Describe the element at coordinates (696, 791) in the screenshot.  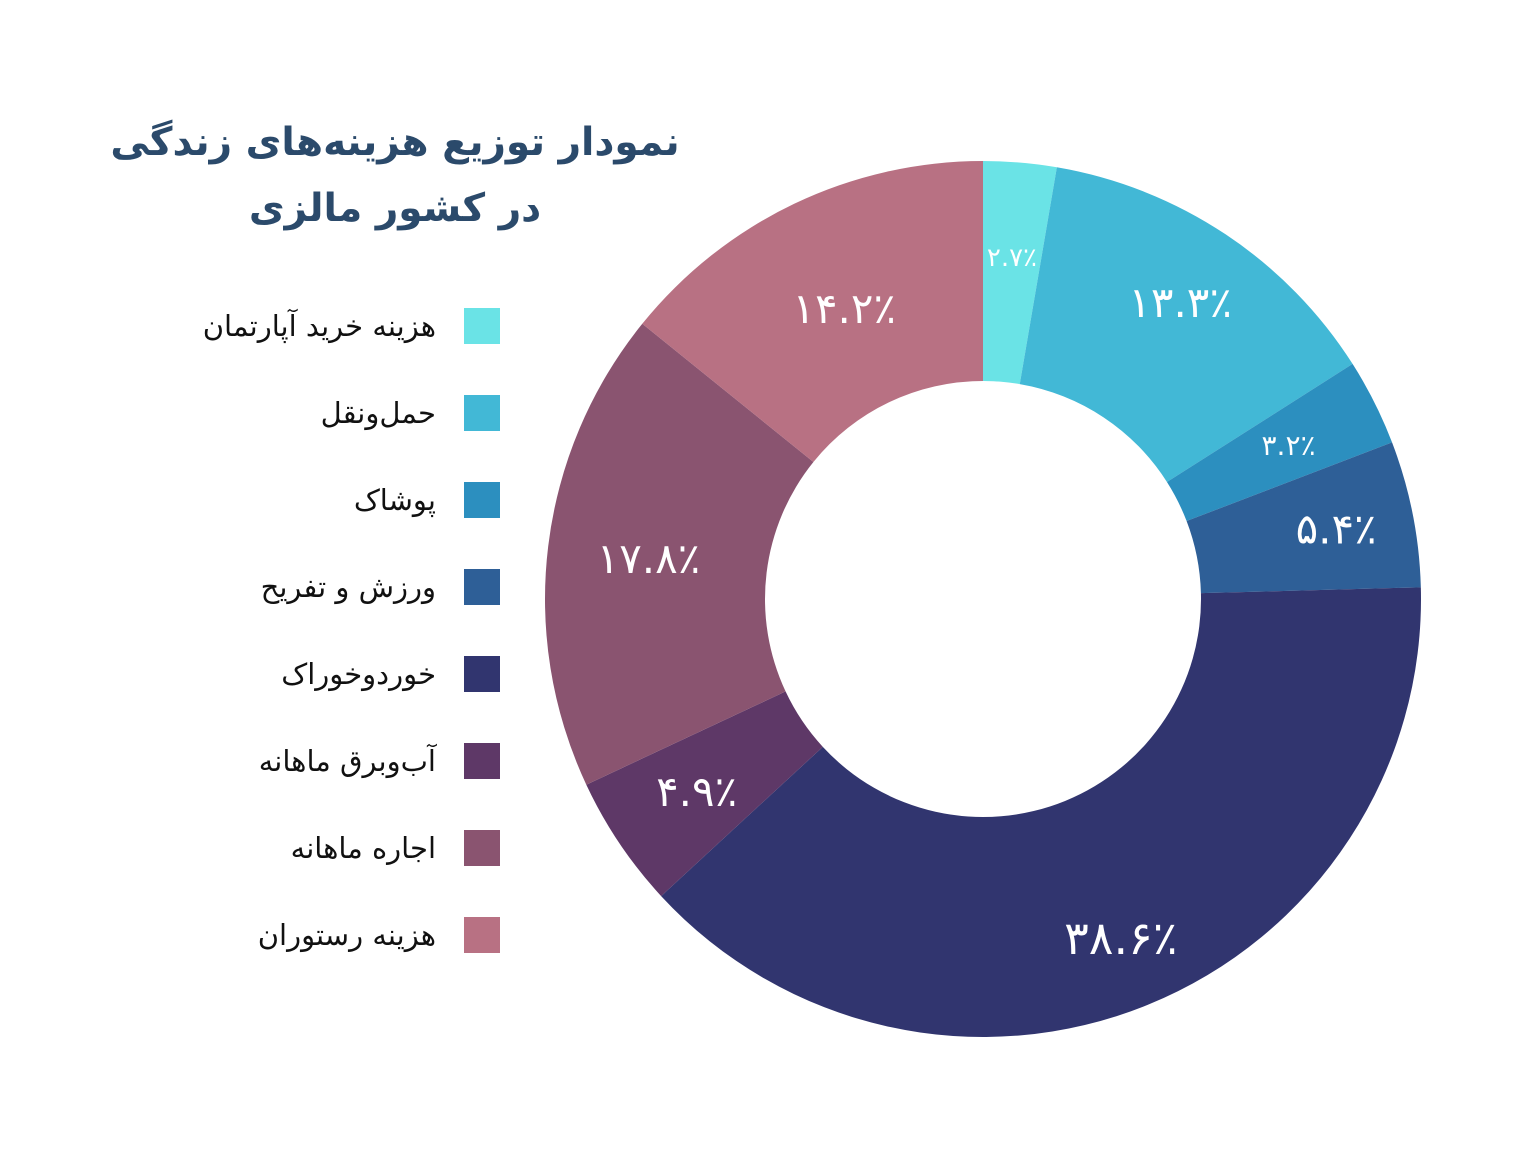
I see `slice-value-label: ۴.۹٪` at that location.